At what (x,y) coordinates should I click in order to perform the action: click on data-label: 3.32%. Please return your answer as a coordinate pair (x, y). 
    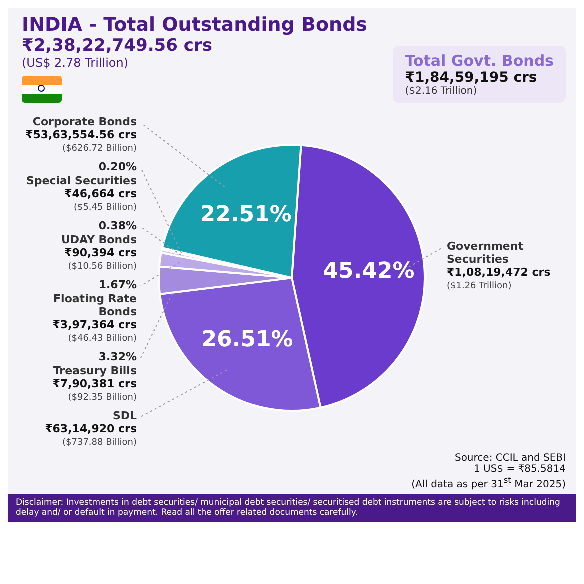
    Looking at the image, I should click on (117, 357).